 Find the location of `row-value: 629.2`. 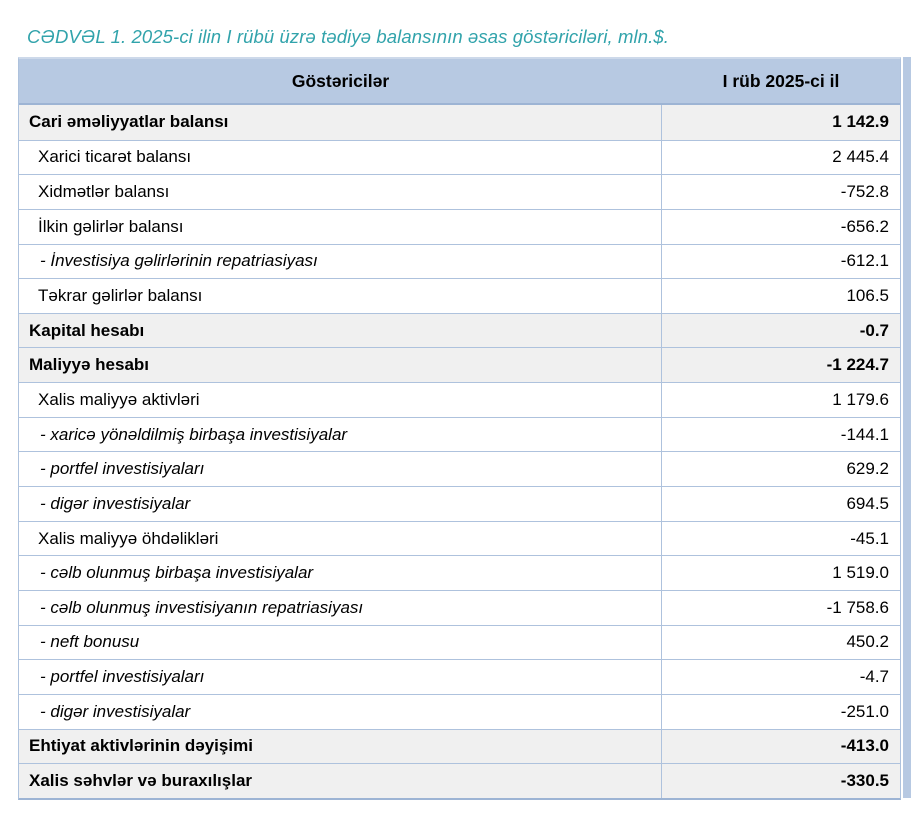

row-value: 629.2 is located at coordinates (867, 469).